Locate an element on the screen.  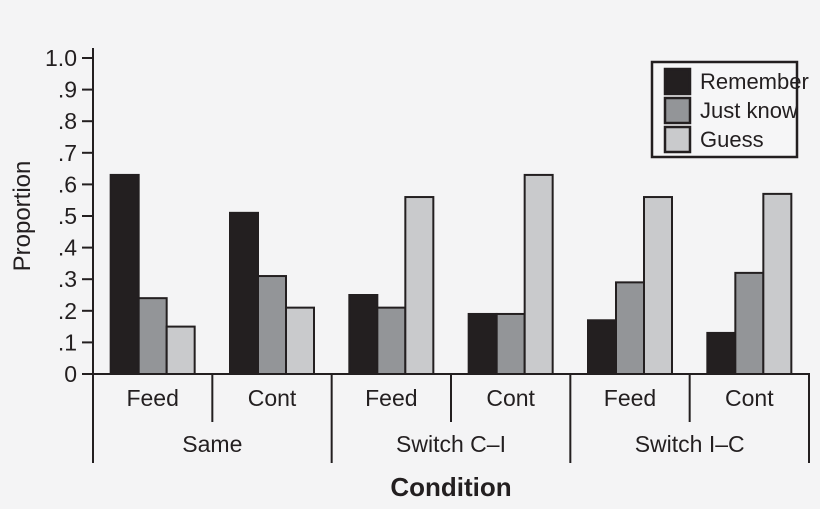
legend-swatch-guess is located at coordinates (677, 139).